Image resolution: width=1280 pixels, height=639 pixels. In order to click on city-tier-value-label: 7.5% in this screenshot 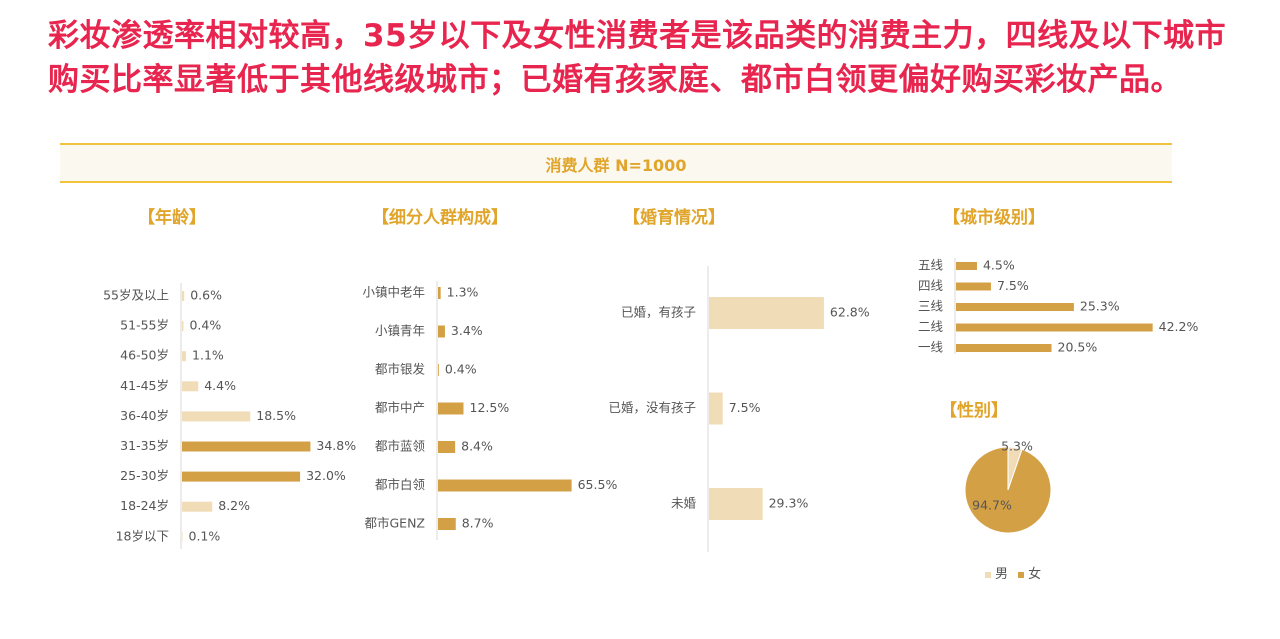, I will do `click(1013, 285)`.